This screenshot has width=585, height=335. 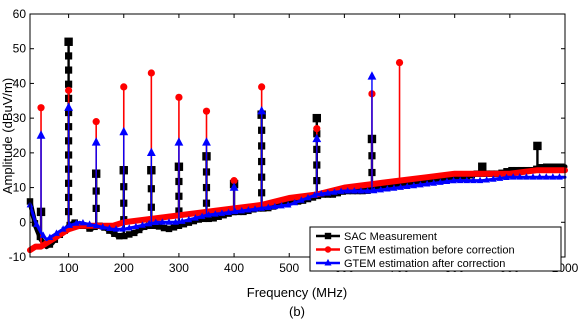 What do you see at coordinates (289, 268) in the screenshot?
I see `x-tick-label: 500` at bounding box center [289, 268].